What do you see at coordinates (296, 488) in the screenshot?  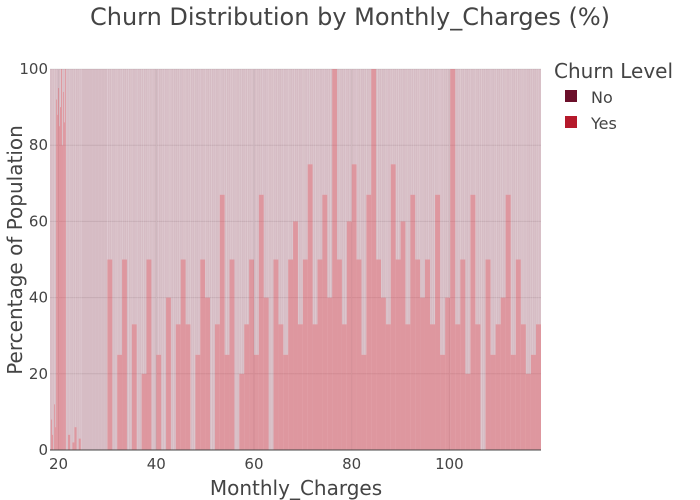 I see `x-axis-title: Monthly_Charges` at bounding box center [296, 488].